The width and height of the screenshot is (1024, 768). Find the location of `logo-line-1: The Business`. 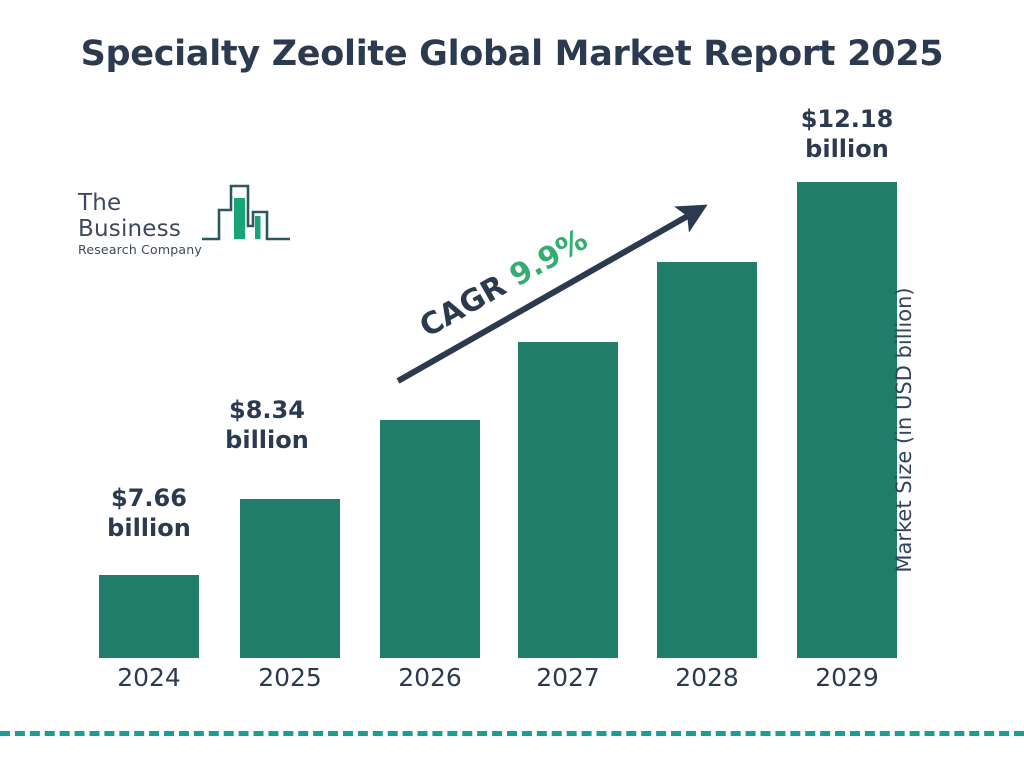

logo-line-1: The Business is located at coordinates (130, 216).